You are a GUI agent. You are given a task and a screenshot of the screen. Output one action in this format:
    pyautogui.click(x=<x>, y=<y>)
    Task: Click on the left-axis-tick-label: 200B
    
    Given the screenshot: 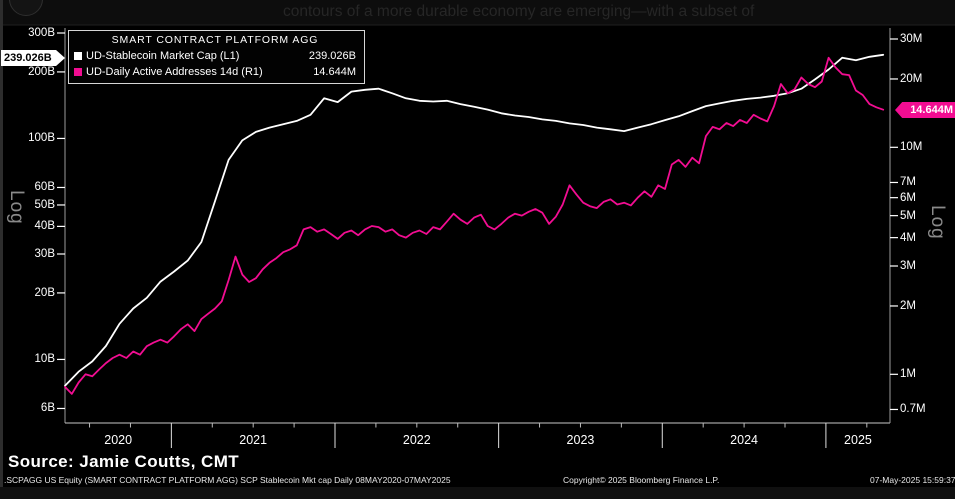 What is the action you would take?
    pyautogui.click(x=41, y=71)
    